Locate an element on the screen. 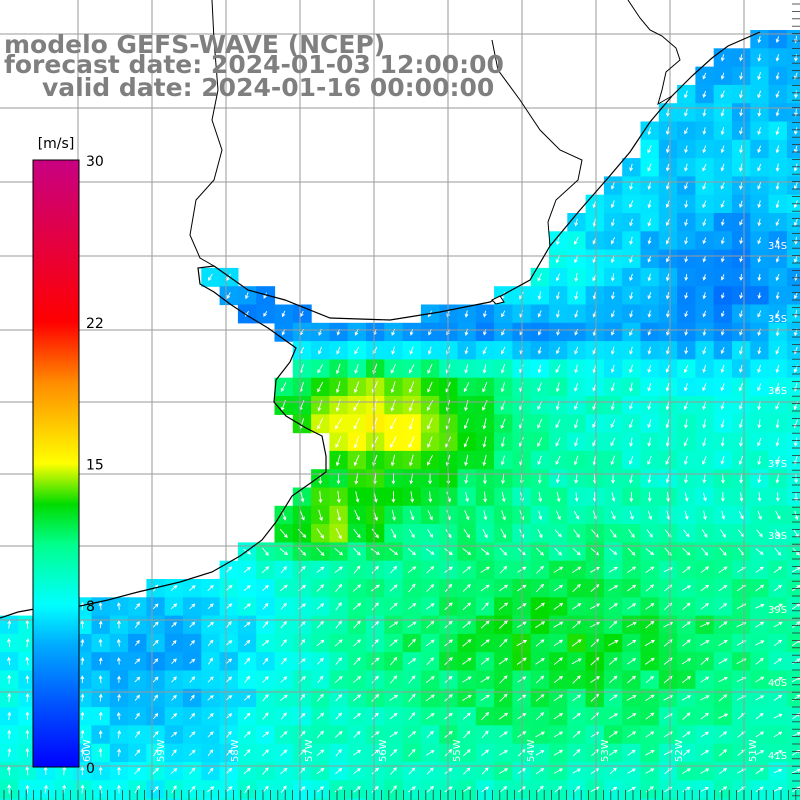  colorbar: [m/s] 30 22 15 8 0 is located at coordinates (68, 456).